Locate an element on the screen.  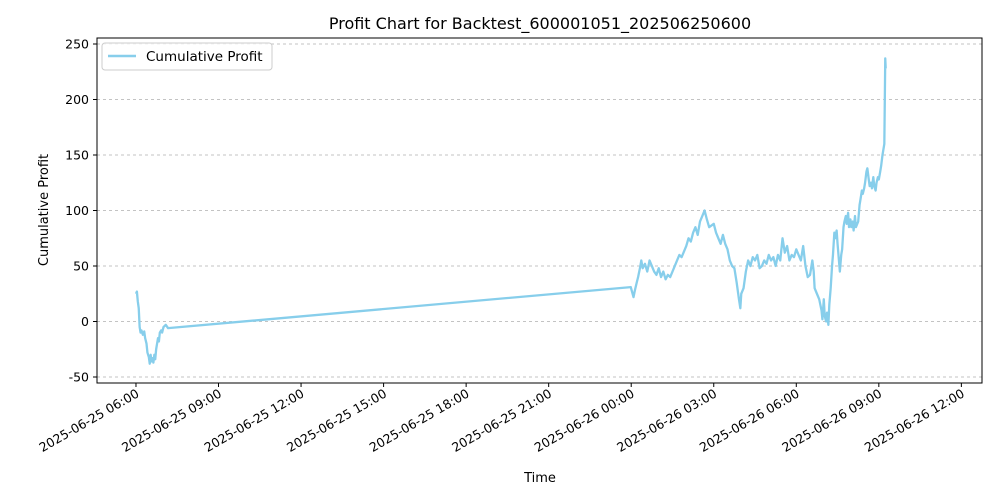
y-tick-label: 150 is located at coordinates (77, 154).